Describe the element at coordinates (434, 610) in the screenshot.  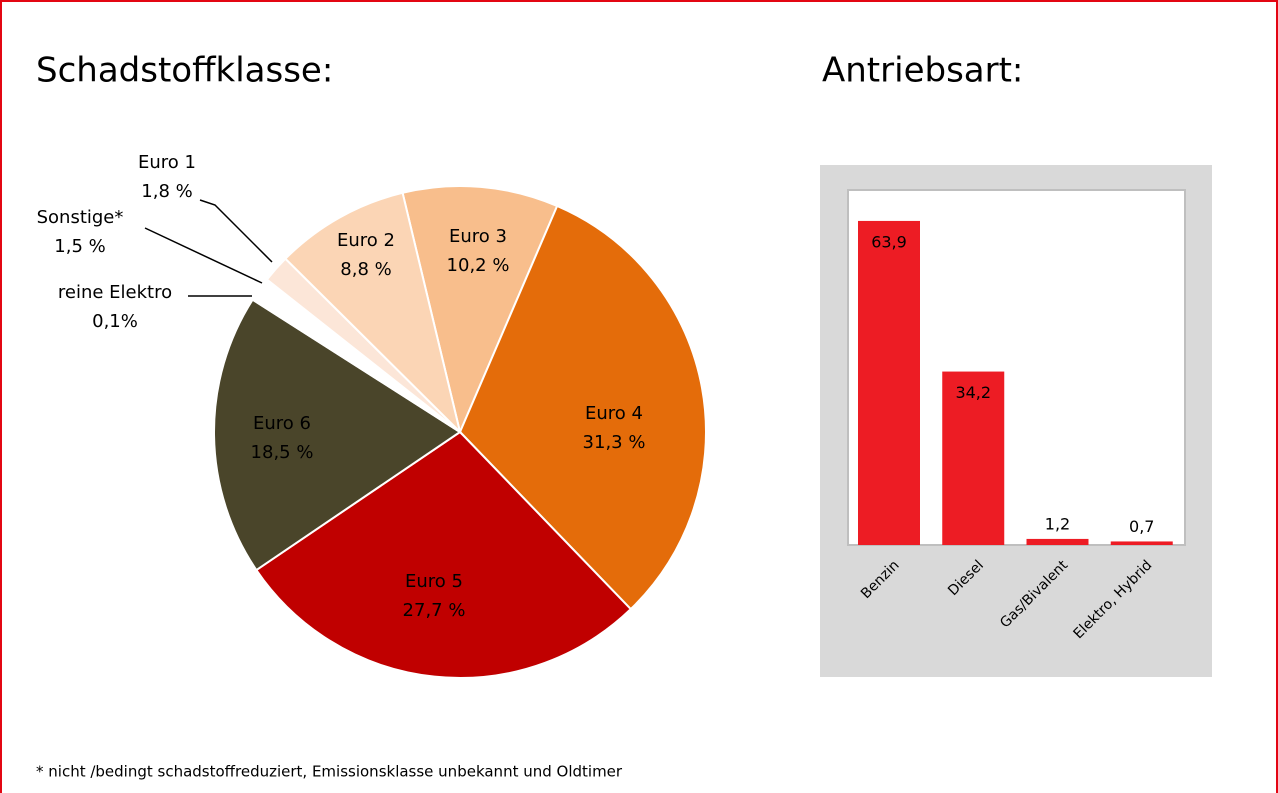
I see `slice-value: 27,7 %` at that location.